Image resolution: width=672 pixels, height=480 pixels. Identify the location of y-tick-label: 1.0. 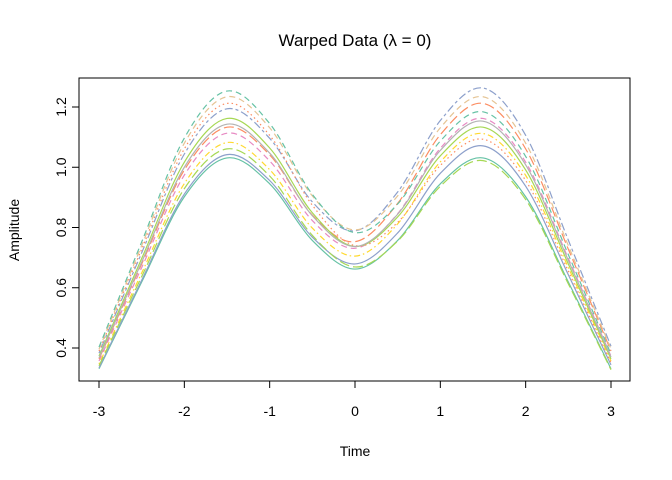
(61, 167).